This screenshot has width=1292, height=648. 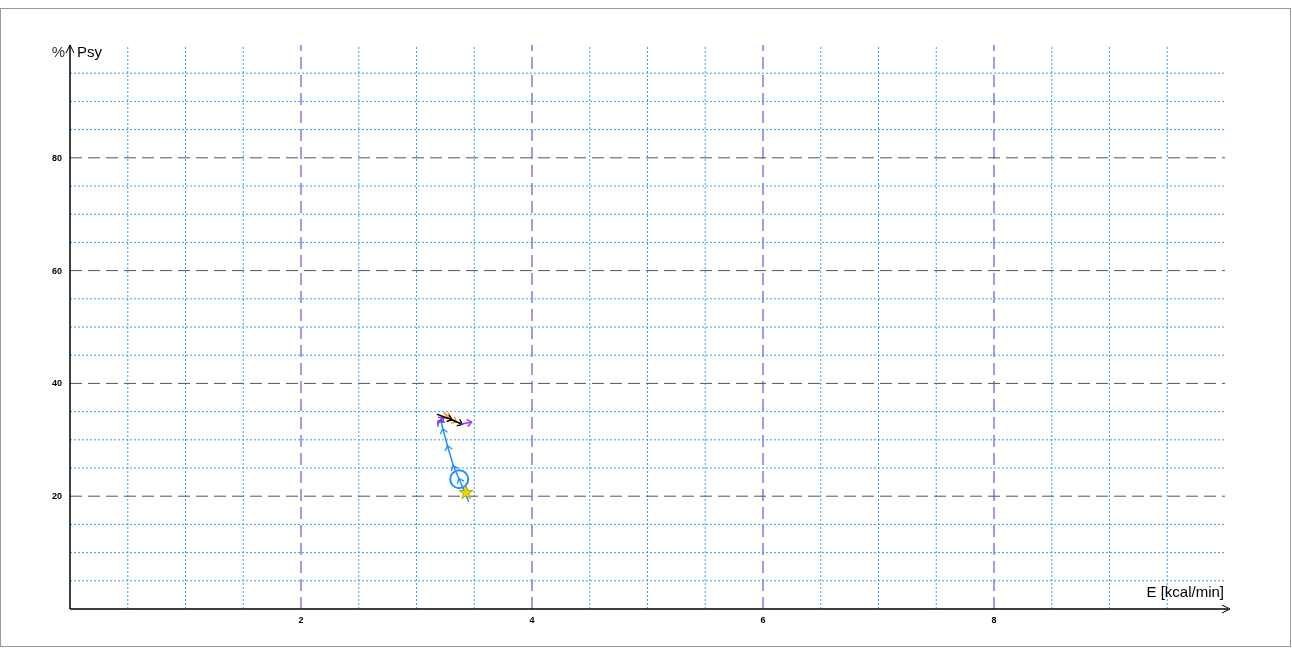 What do you see at coordinates (90, 51) in the screenshot?
I see `y-axis-title: Psy` at bounding box center [90, 51].